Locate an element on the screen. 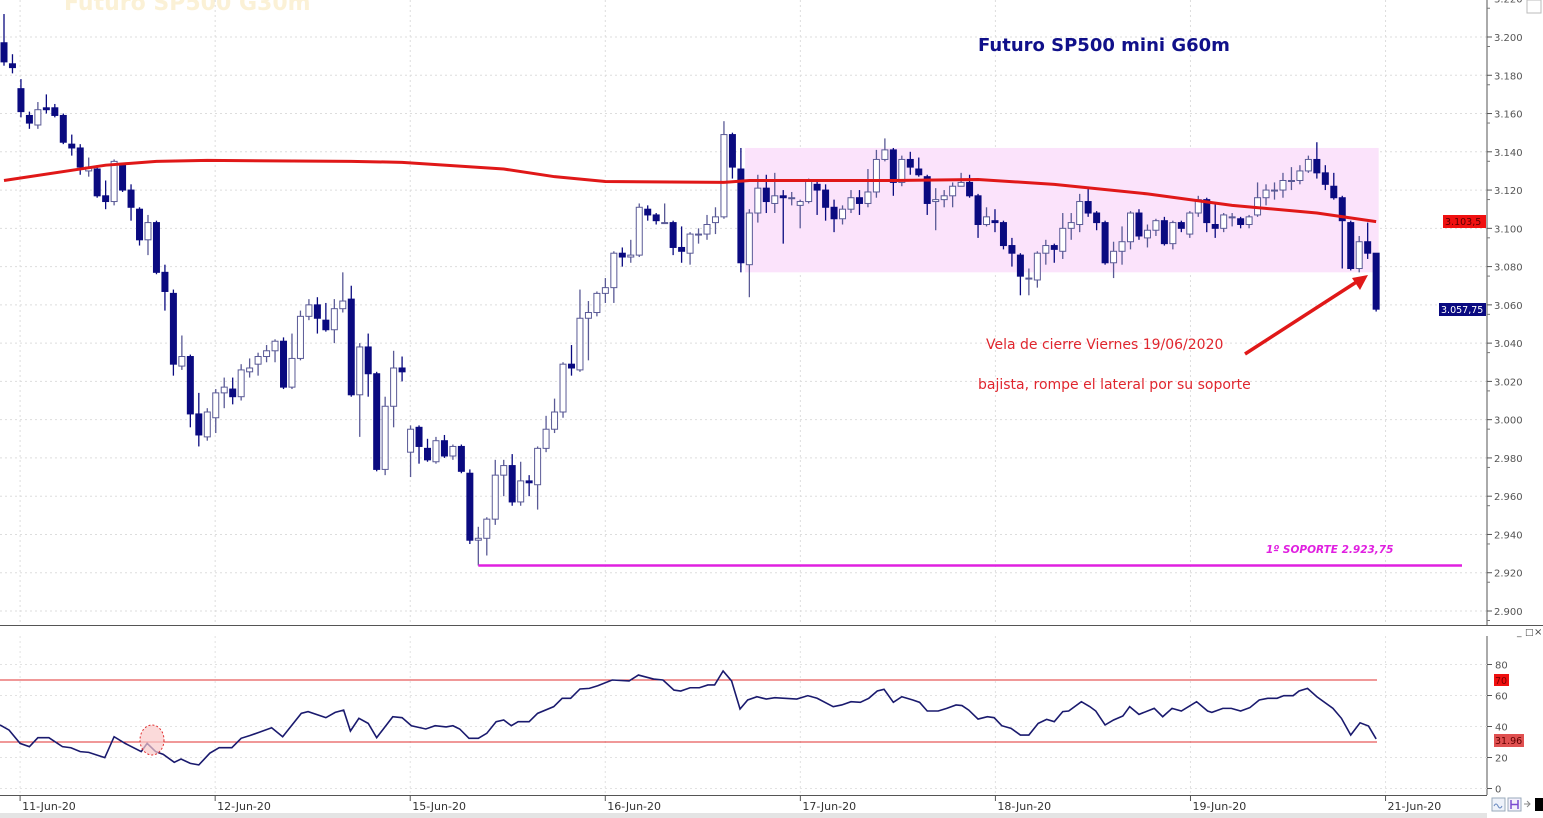 This screenshot has width=1543, height=818. price-tick-label: 3.060 is located at coordinates (1508, 306).